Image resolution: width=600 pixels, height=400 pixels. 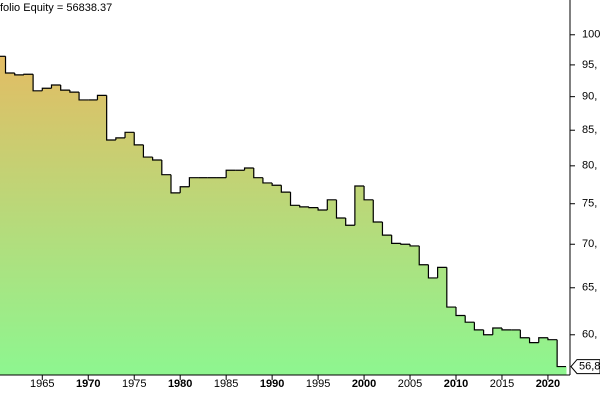 I want to click on x-tick-label: 2005, so click(x=410, y=384).